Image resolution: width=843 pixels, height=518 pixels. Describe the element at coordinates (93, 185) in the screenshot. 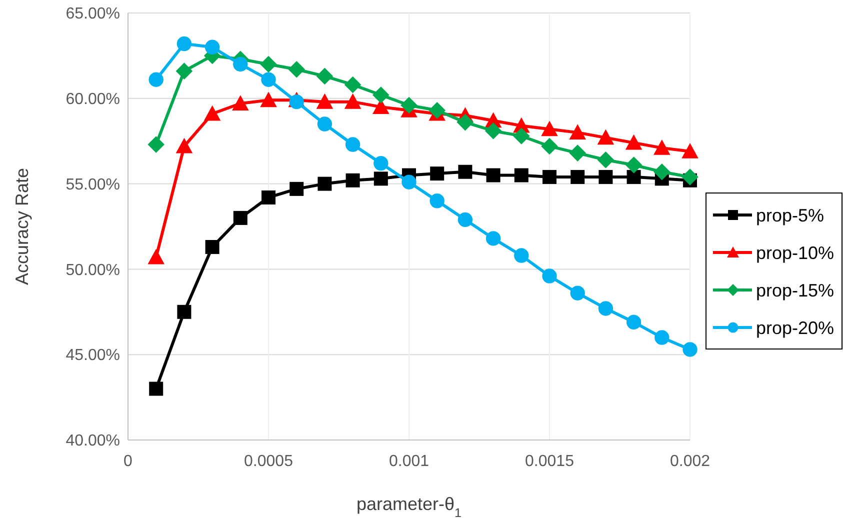

I see `y-tick-label: 55.00%` at that location.